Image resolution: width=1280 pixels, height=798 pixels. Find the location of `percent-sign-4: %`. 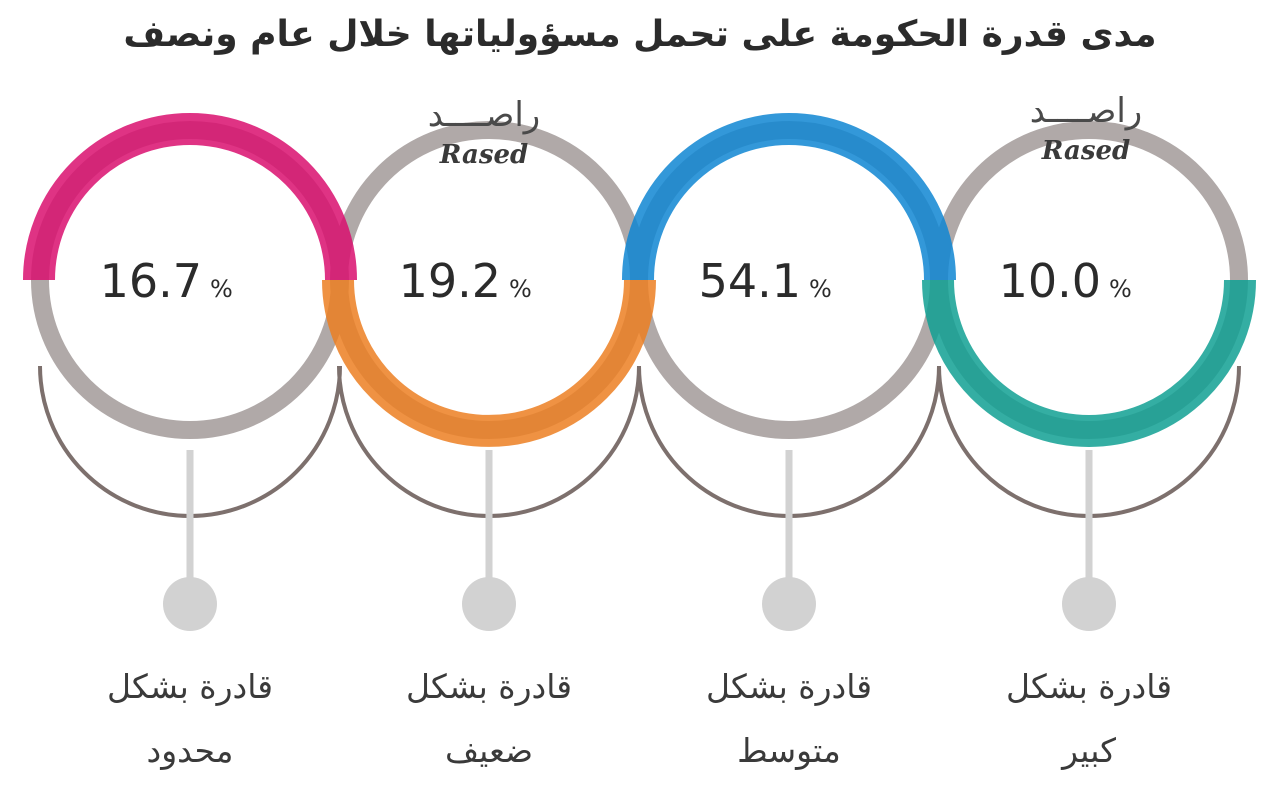

percent-sign-4: % is located at coordinates (1120, 289).